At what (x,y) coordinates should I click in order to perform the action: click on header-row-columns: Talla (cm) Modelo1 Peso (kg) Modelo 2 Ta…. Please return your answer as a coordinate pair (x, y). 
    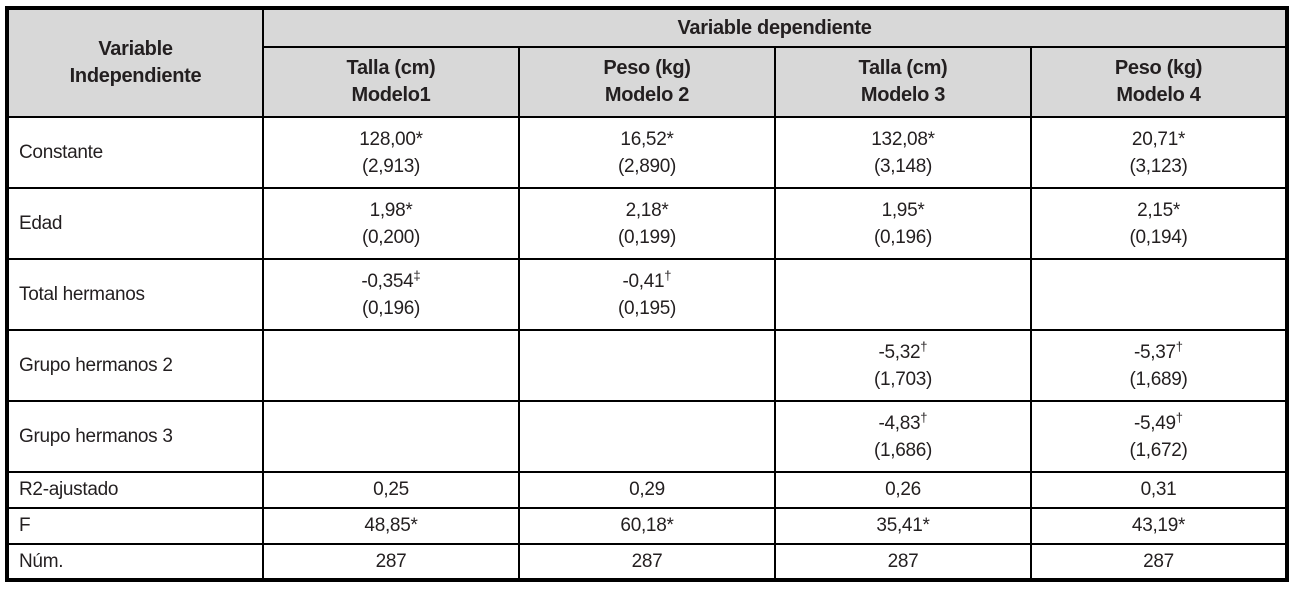
    Looking at the image, I should click on (647, 82).